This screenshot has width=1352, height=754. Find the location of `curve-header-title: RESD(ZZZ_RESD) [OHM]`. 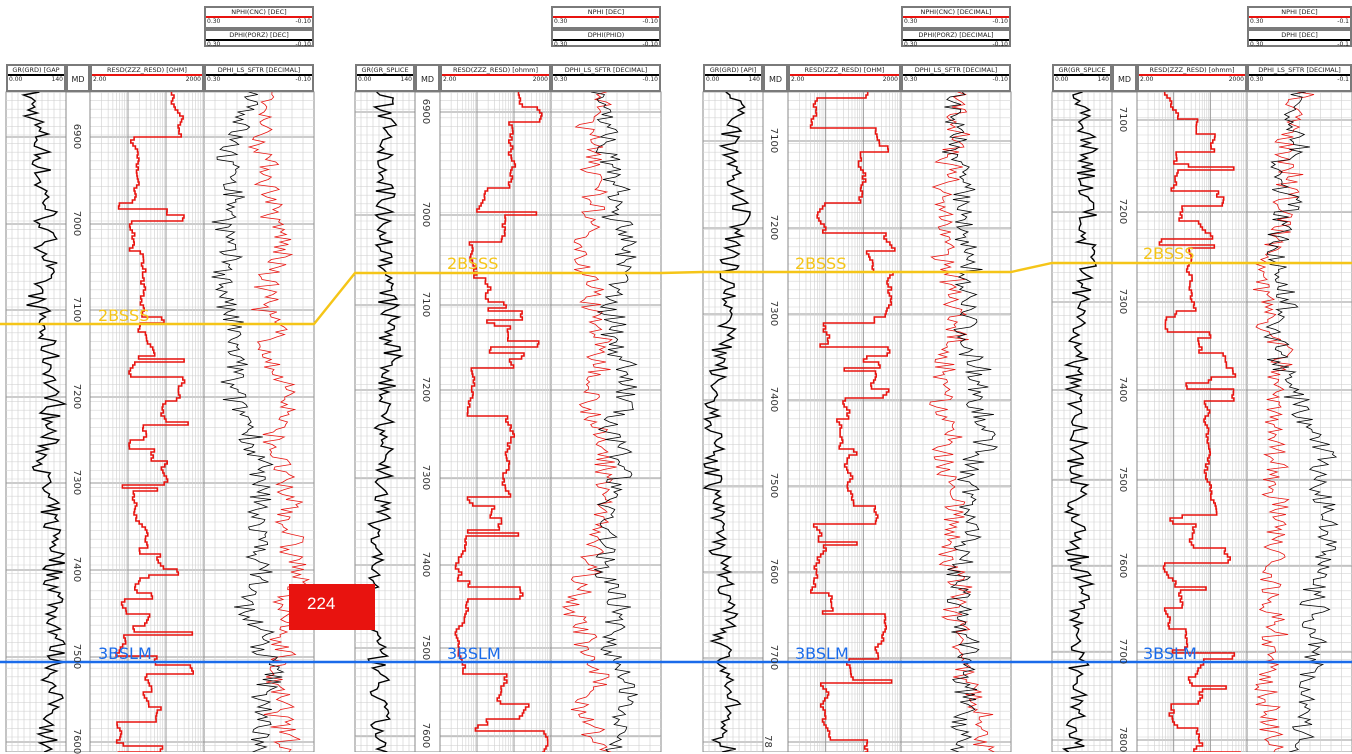

curve-header-title: RESD(ZZZ_RESD) [OHM] is located at coordinates (147, 70).